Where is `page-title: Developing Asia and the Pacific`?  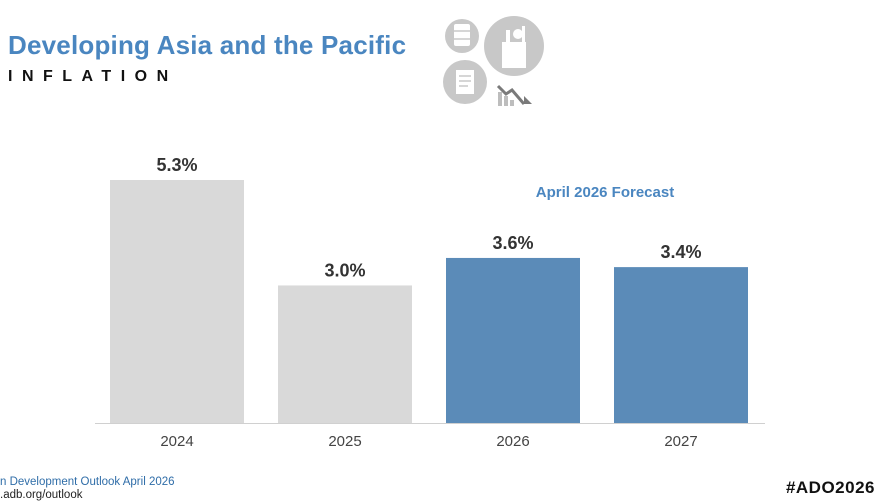 page-title: Developing Asia and the Pacific is located at coordinates (207, 45).